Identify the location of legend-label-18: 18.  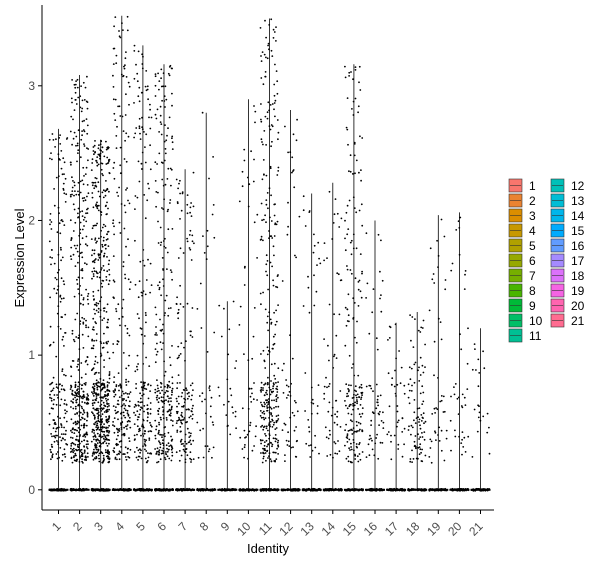
(578, 276).